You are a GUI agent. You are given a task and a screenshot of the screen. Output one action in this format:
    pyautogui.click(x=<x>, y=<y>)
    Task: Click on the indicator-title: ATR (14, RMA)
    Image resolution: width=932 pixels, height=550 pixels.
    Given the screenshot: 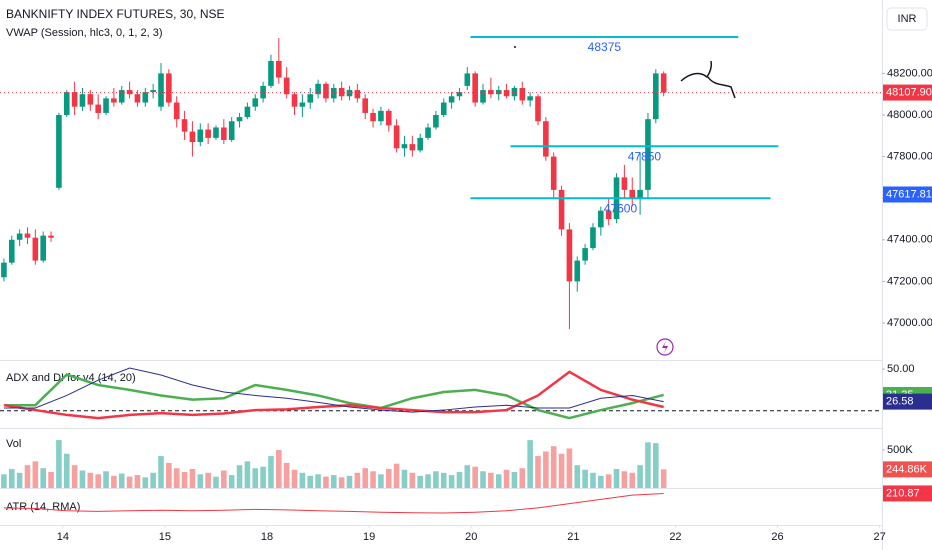 What is the action you would take?
    pyautogui.click(x=43, y=507)
    